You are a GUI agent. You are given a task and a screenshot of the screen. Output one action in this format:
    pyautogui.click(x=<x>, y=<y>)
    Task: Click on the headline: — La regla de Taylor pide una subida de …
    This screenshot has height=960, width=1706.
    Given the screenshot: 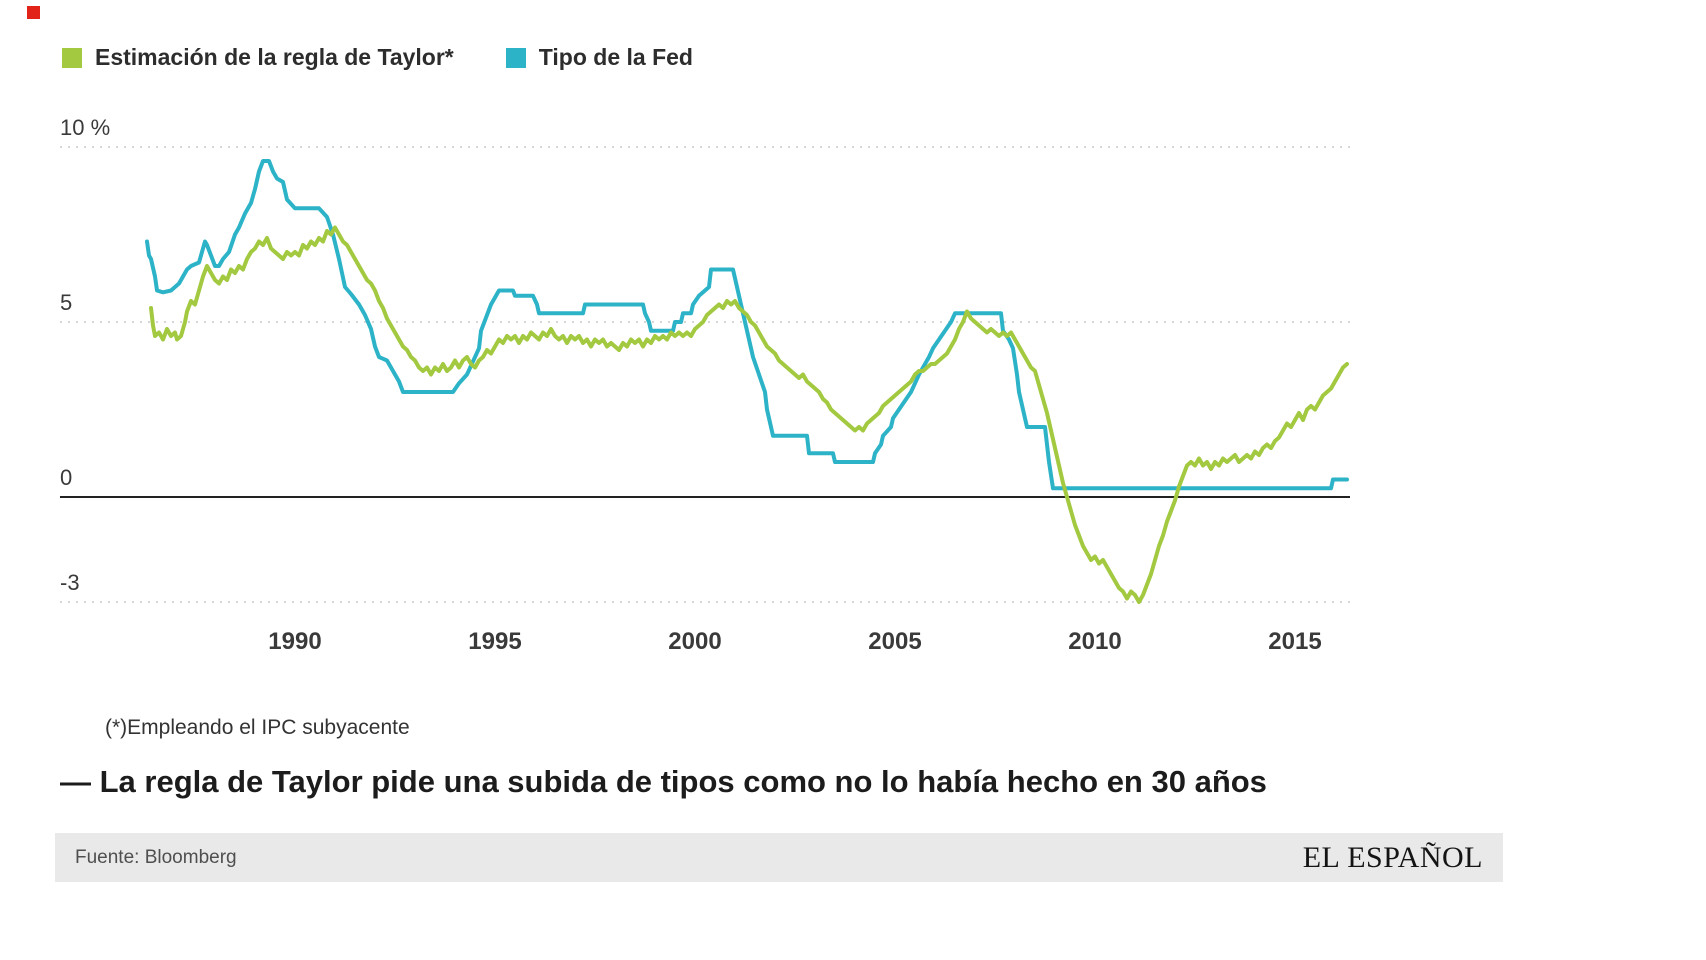 What is the action you would take?
    pyautogui.click(x=663, y=781)
    